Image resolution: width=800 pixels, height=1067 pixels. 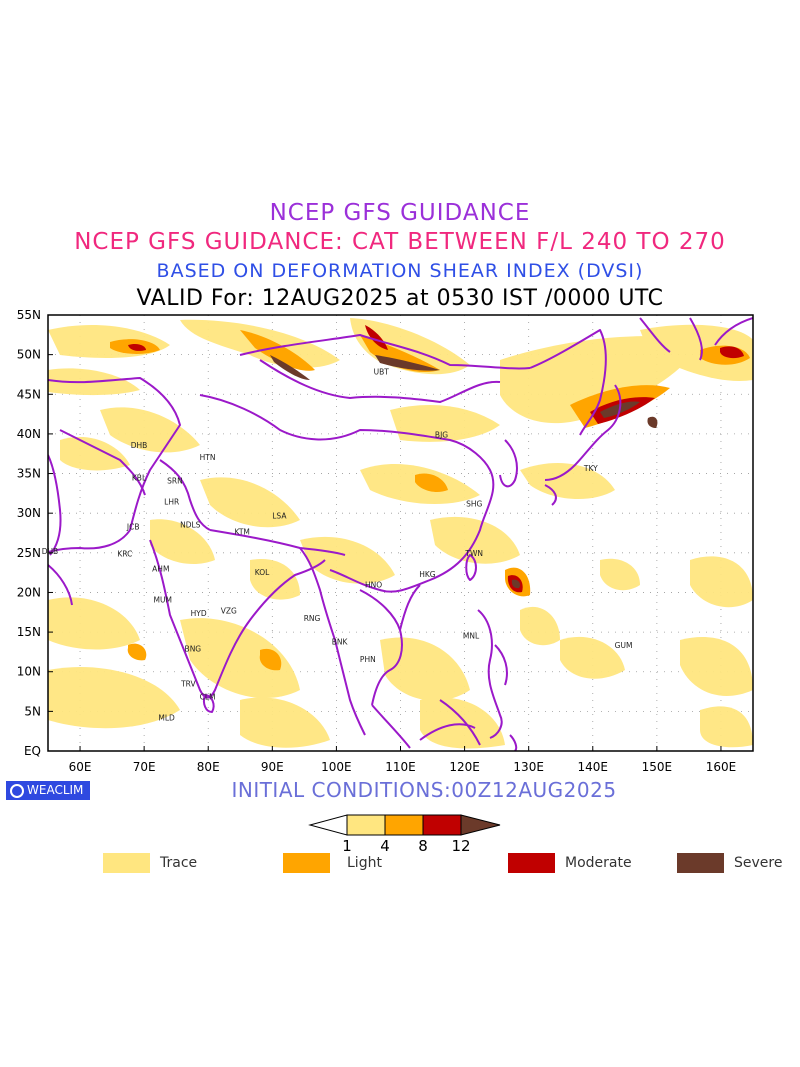 What do you see at coordinates (163, 600) in the screenshot?
I see `station-mum: MUM` at bounding box center [163, 600].